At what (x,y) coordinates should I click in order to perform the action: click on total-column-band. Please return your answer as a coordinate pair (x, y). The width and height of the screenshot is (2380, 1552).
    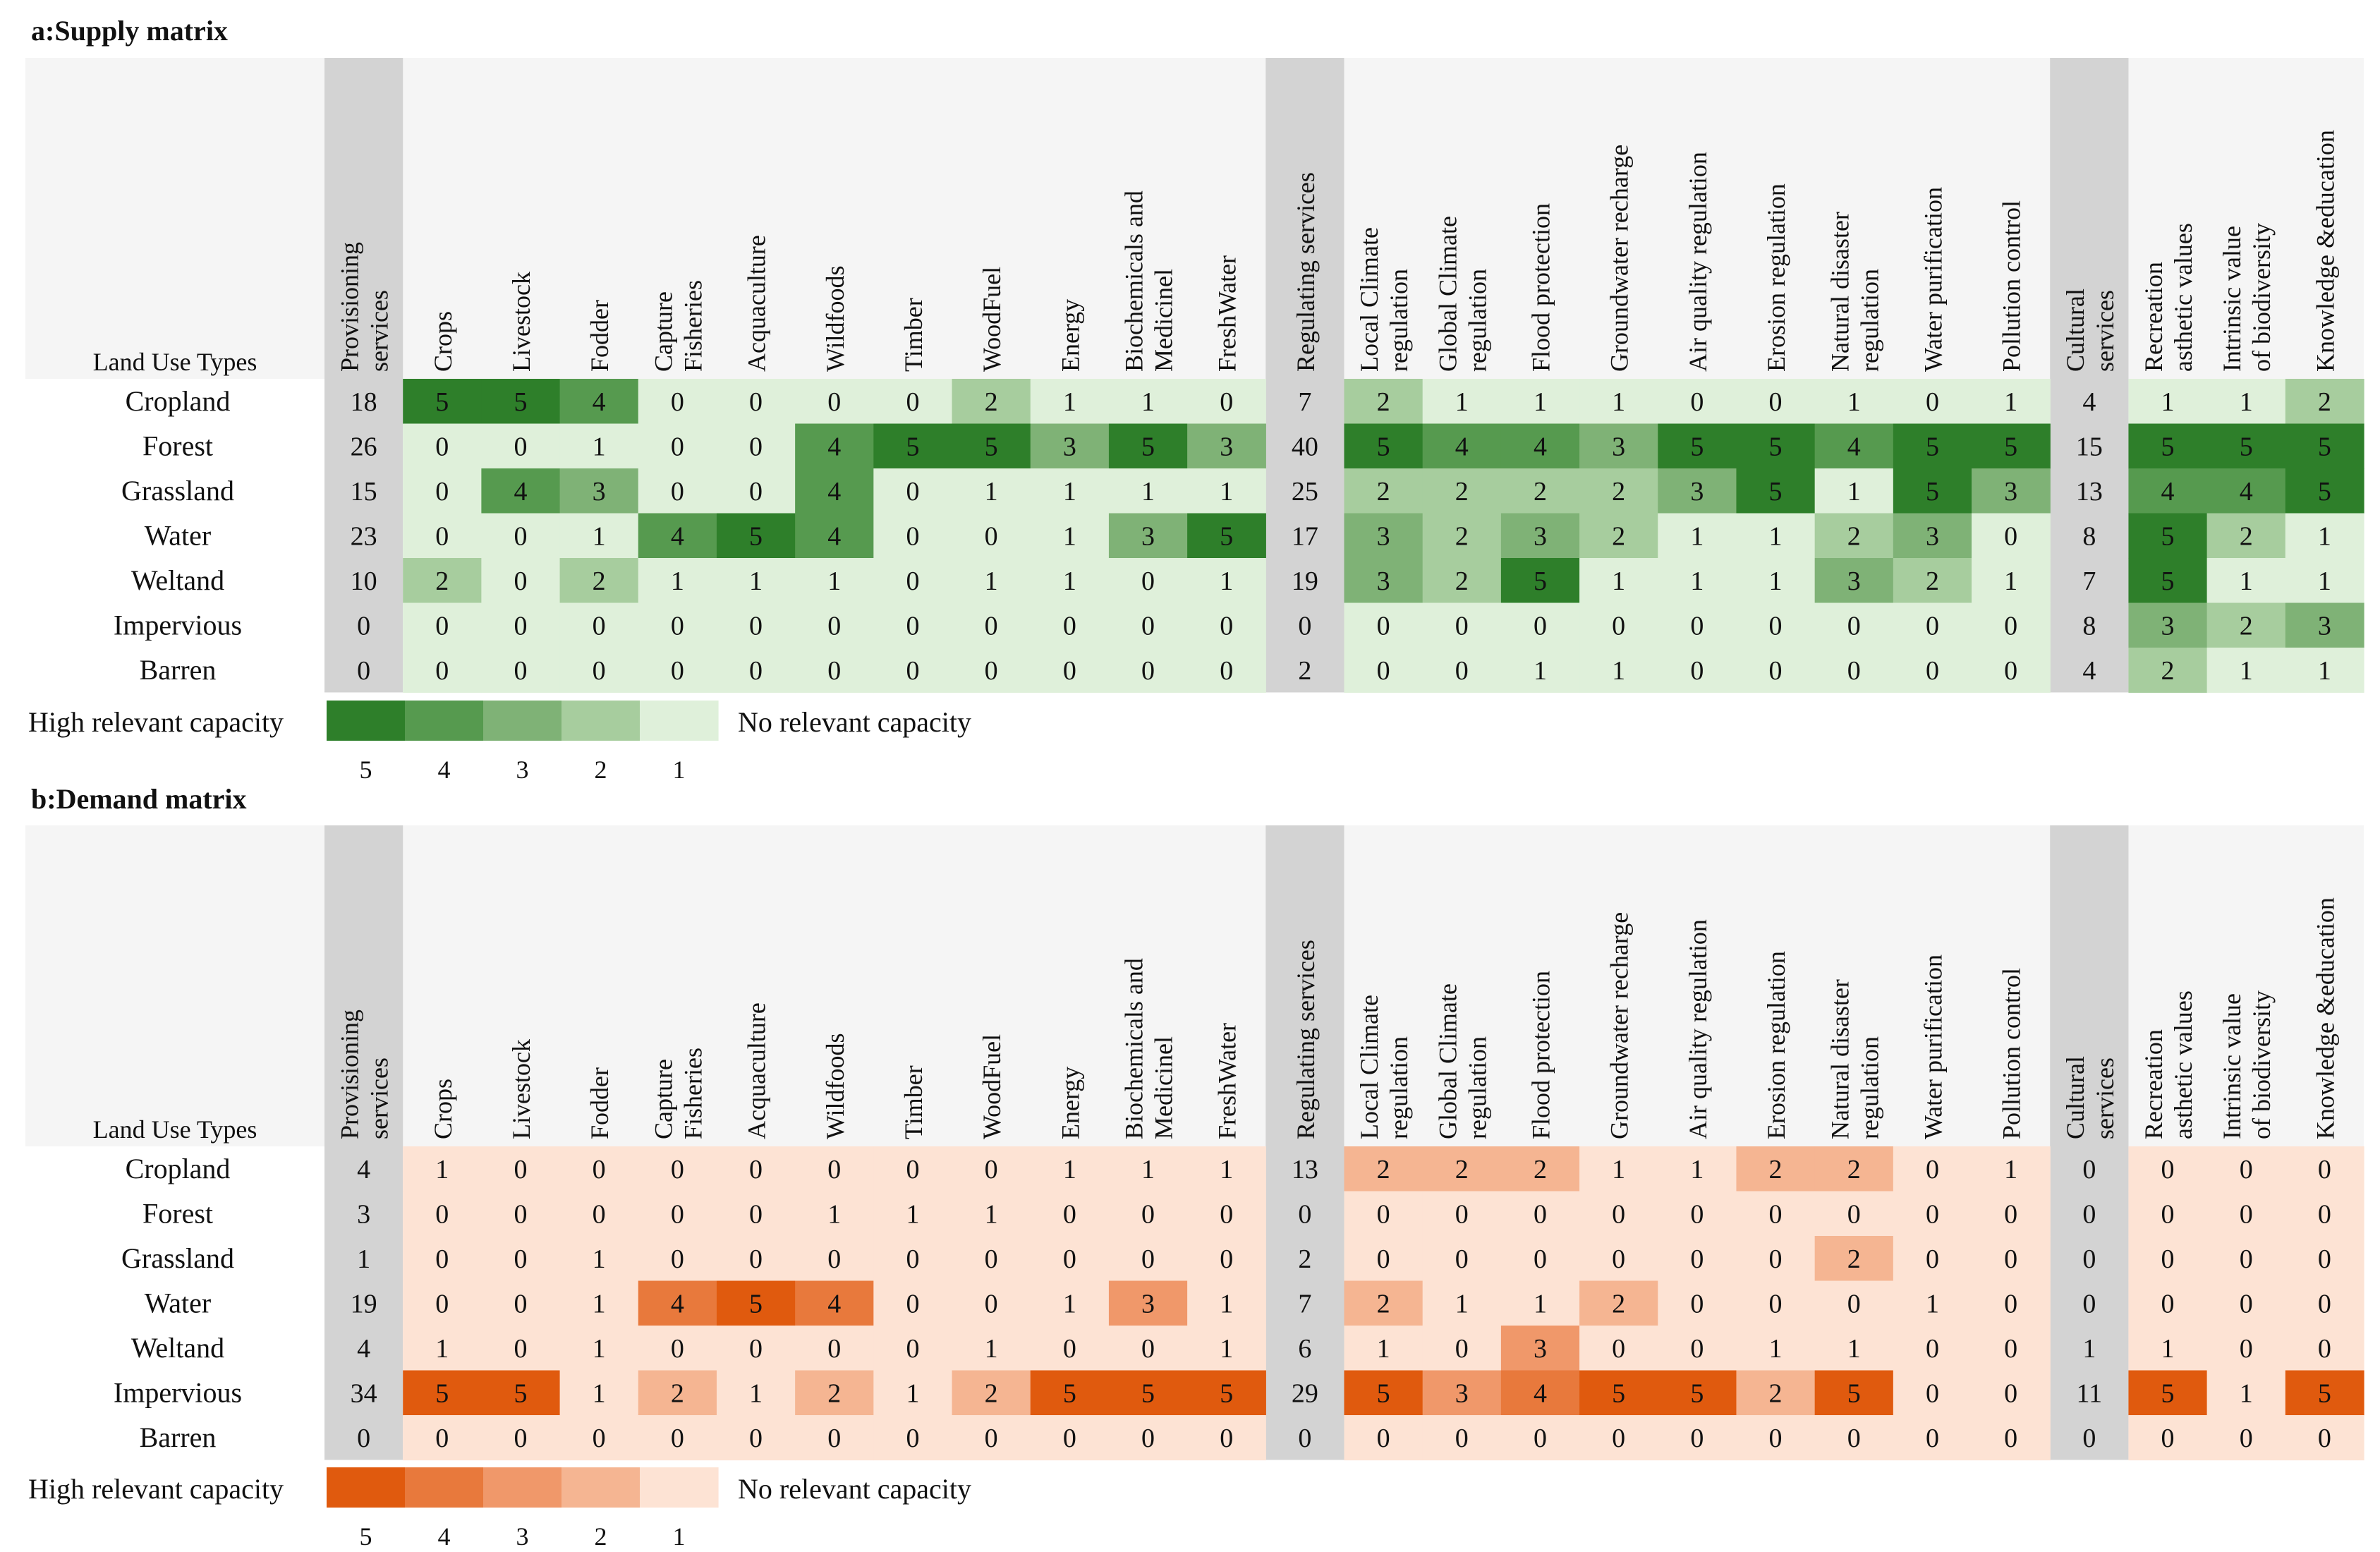
    Looking at the image, I should click on (364, 375).